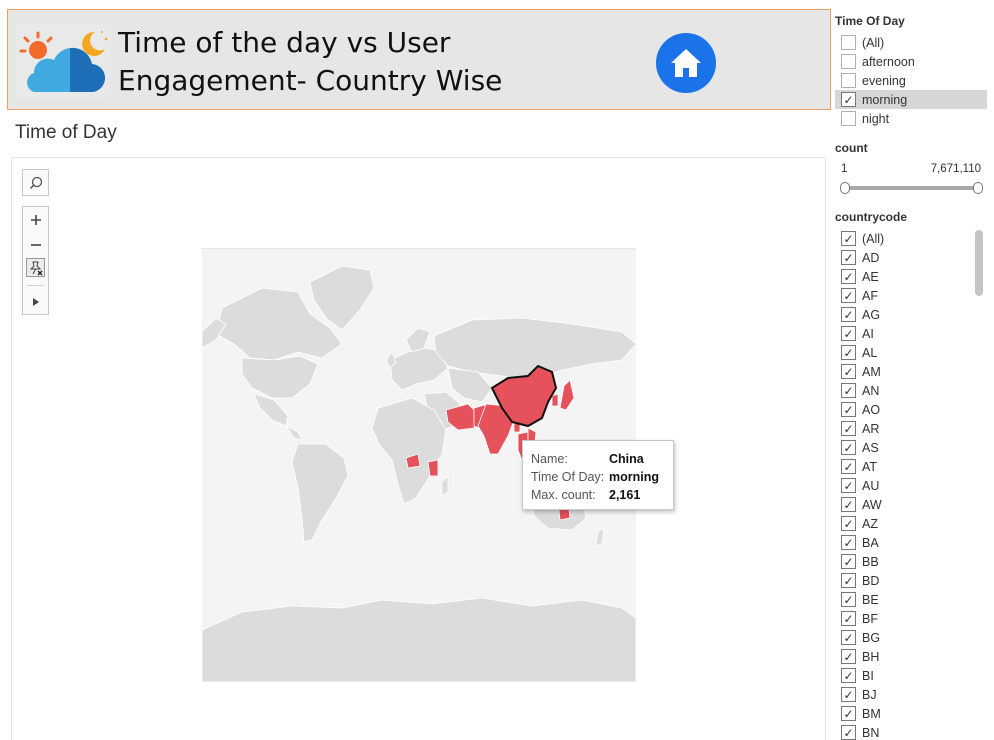 The width and height of the screenshot is (994, 740). I want to click on countrycode-option: ✓ BB, so click(911, 561).